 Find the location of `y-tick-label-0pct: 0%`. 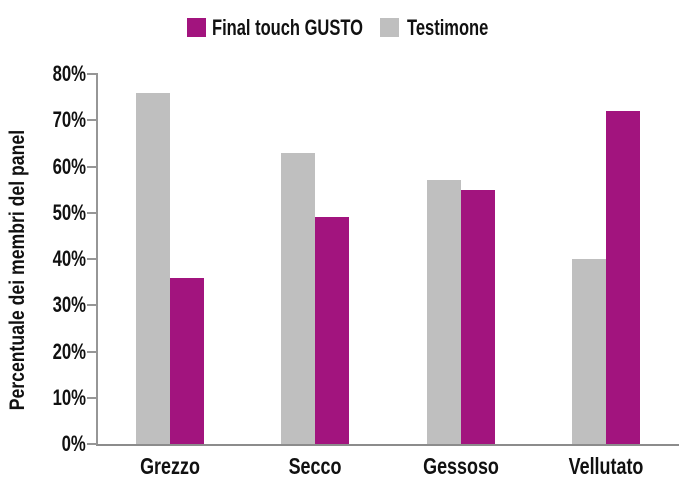

y-tick-label-0pct: 0% is located at coordinates (73, 443).